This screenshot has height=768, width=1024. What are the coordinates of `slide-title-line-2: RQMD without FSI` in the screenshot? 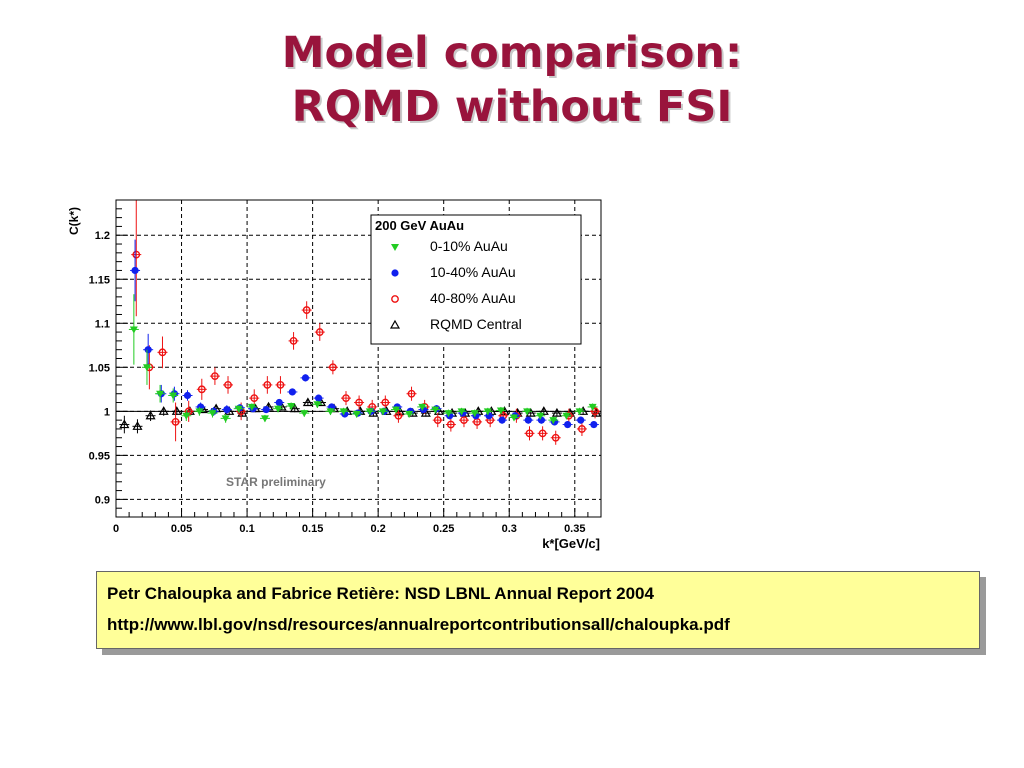 It's located at (512, 107).